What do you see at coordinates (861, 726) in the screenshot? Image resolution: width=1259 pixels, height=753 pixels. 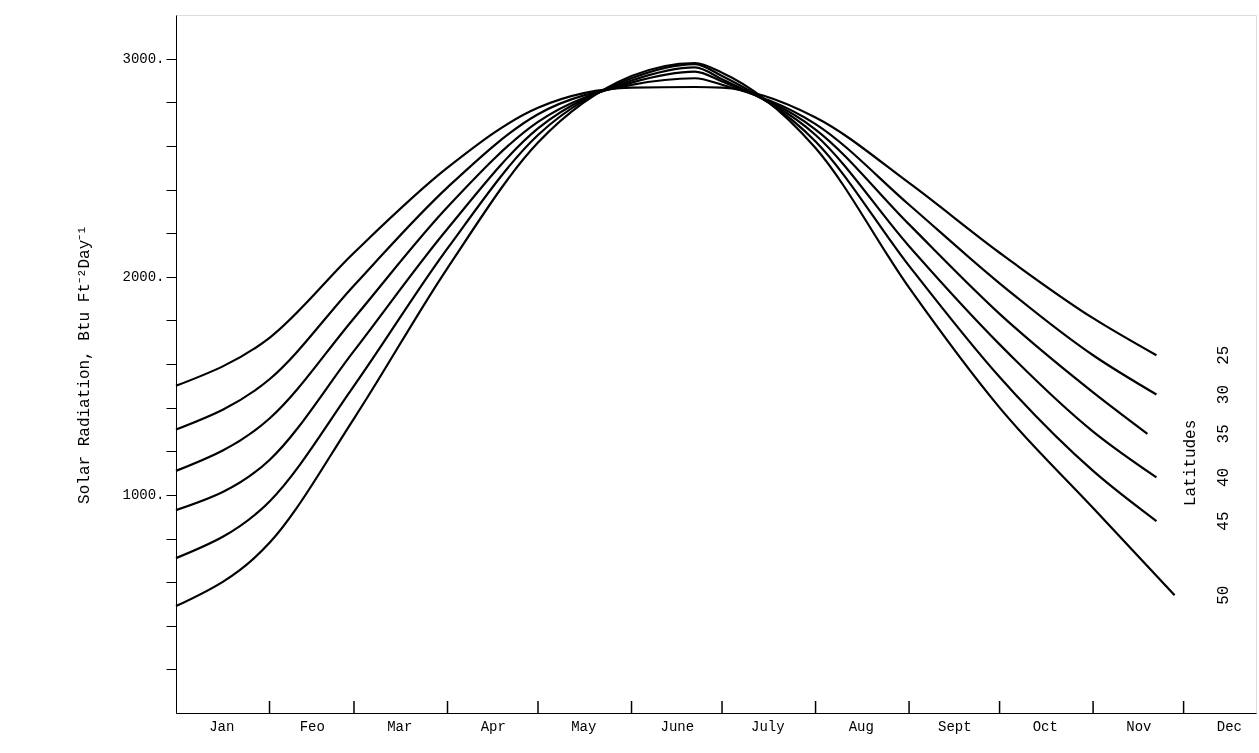 I see `x-tick-label: Aug` at bounding box center [861, 726].